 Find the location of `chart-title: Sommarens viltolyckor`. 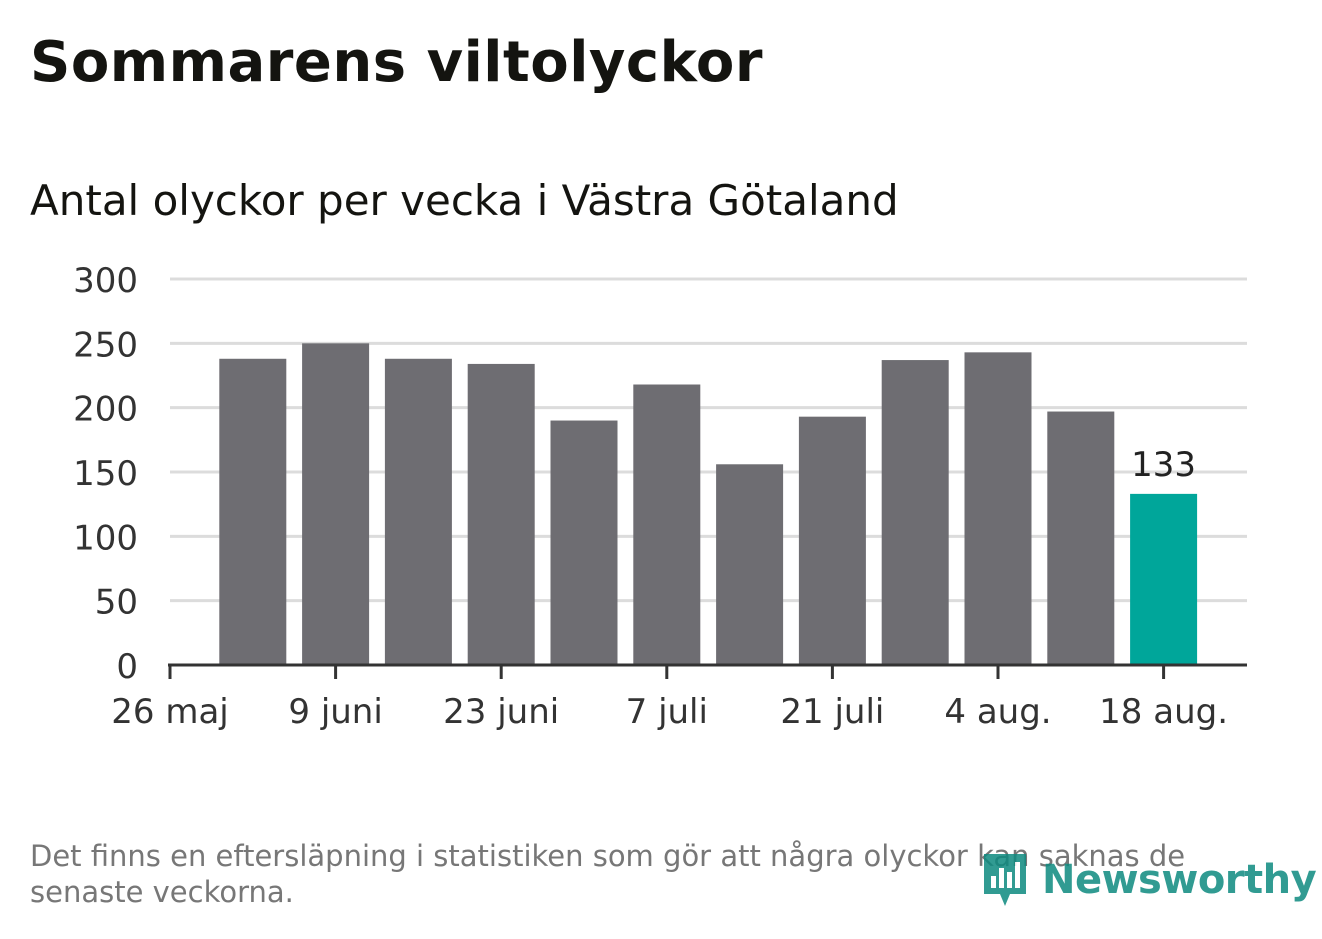

chart-title: Sommarens viltolyckor is located at coordinates (396, 62).